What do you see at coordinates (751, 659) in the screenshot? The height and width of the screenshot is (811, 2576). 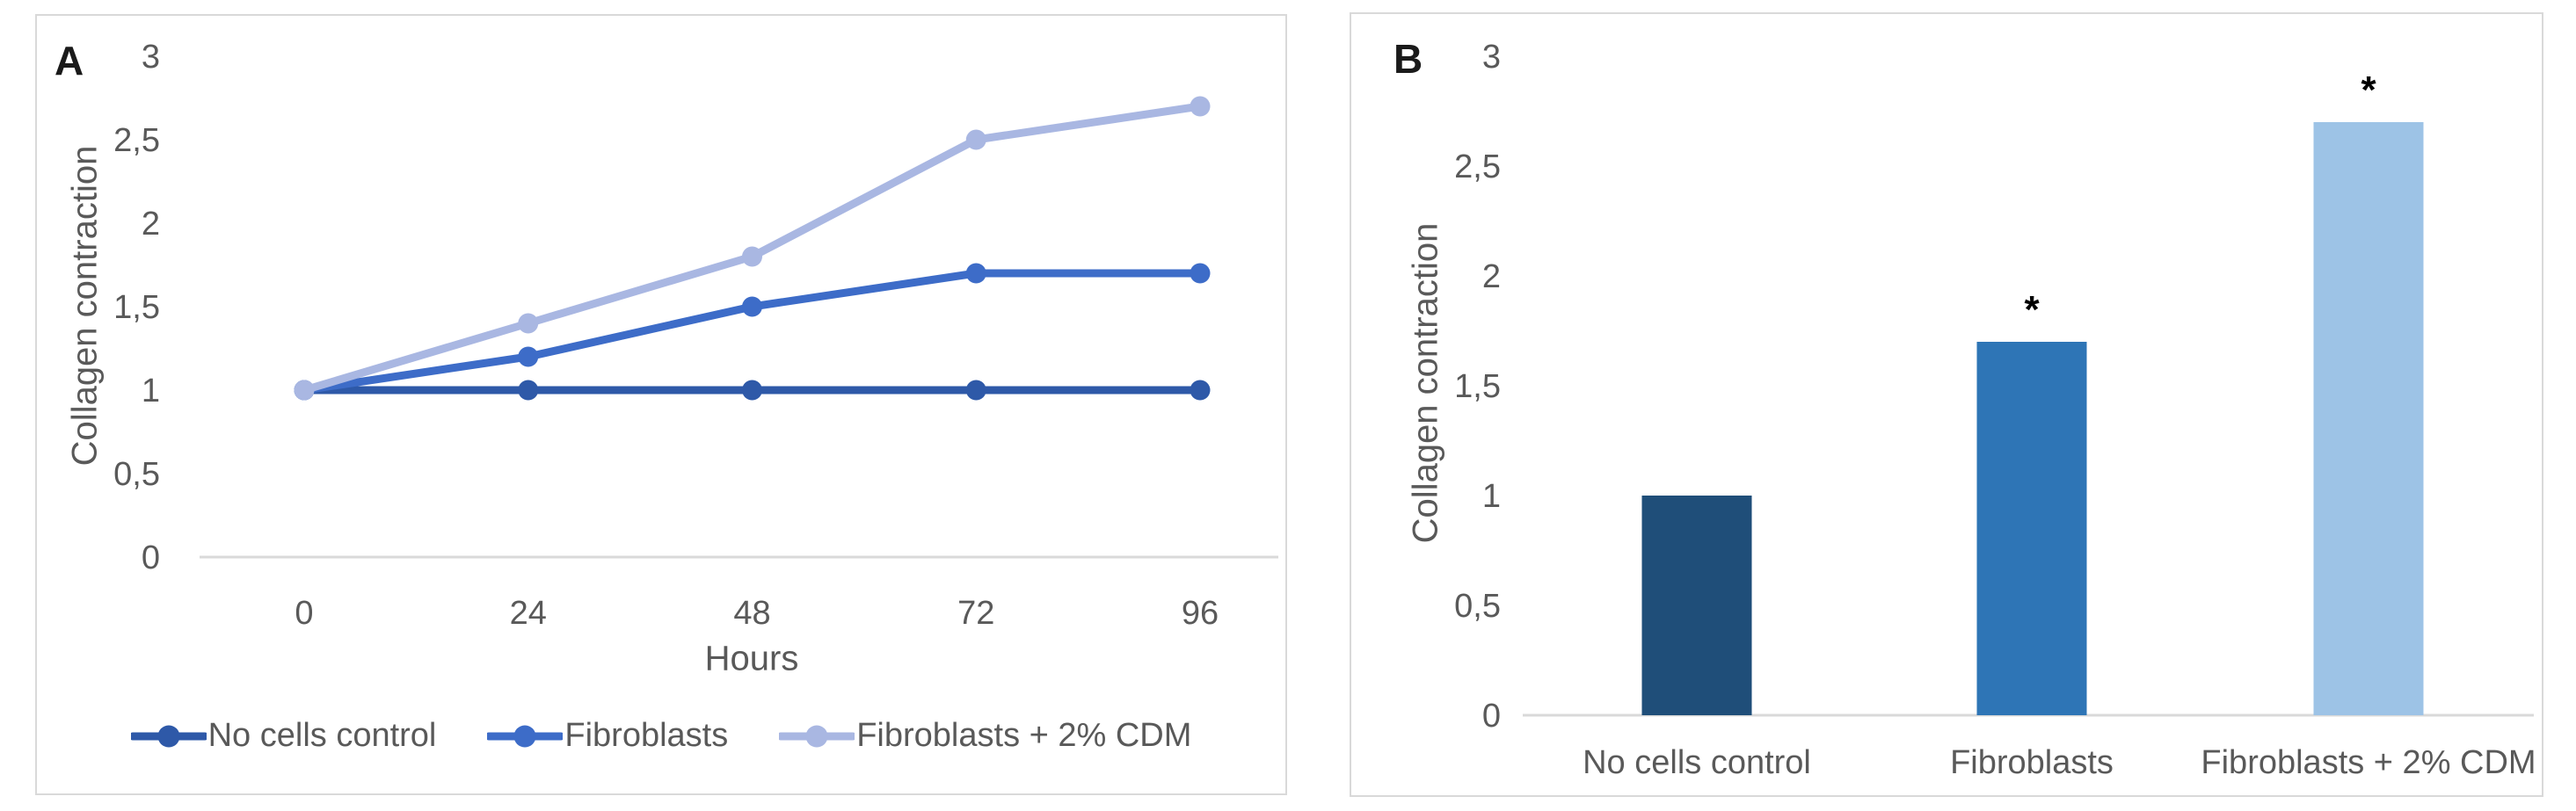 I see `panel-a-x-axis-title: Hours` at bounding box center [751, 659].